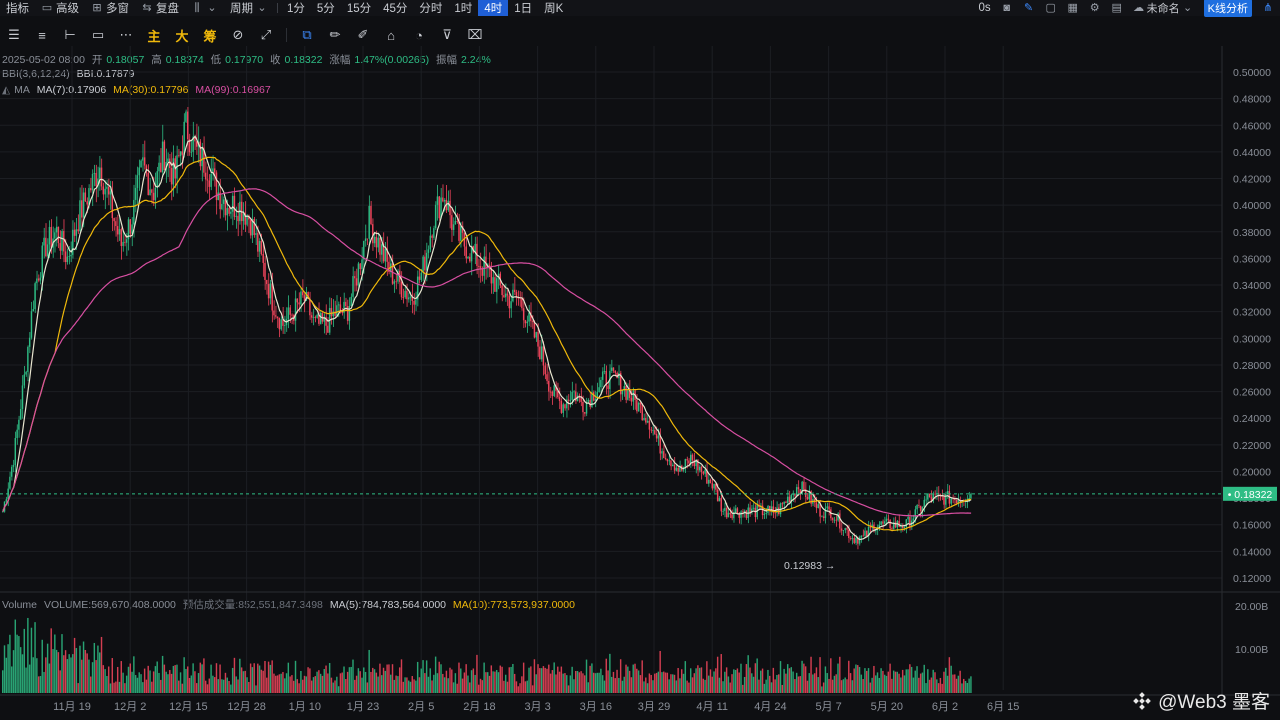 The height and width of the screenshot is (720, 1280). I want to click on indicators-button: 指标, so click(17, 8).